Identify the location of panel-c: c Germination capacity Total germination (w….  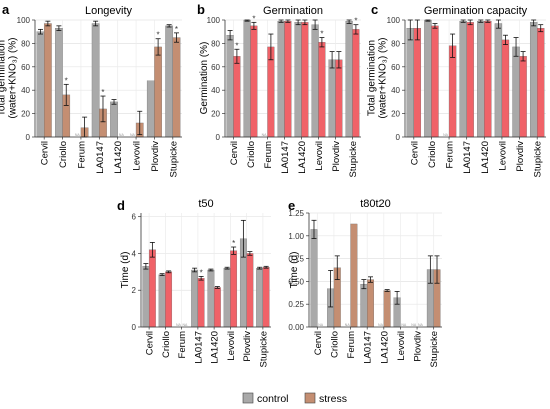
(456, 89).